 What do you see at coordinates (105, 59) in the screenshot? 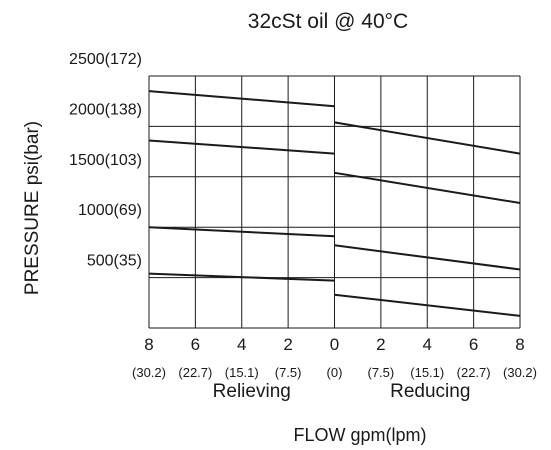
I see `y-tick-label: 2500(172)` at bounding box center [105, 59].